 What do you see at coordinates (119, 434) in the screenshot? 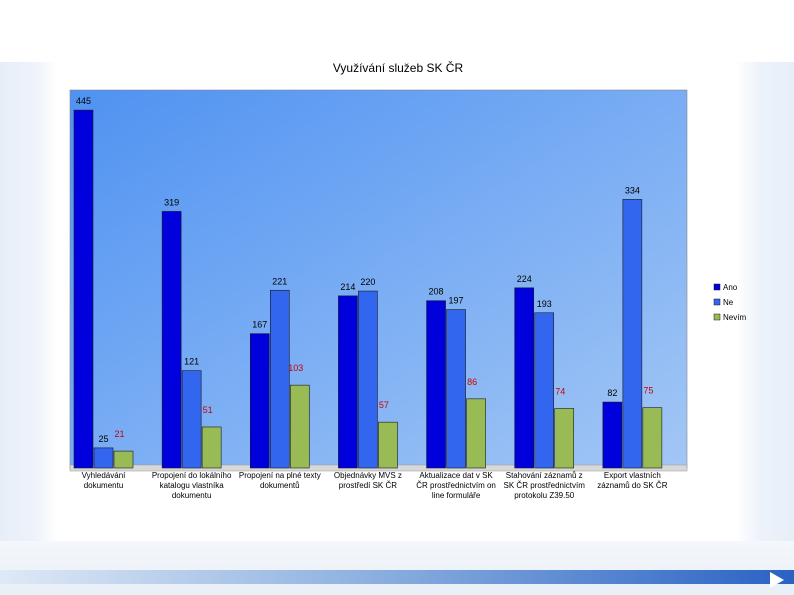
I see `data-label-nevím-0: 21` at bounding box center [119, 434].